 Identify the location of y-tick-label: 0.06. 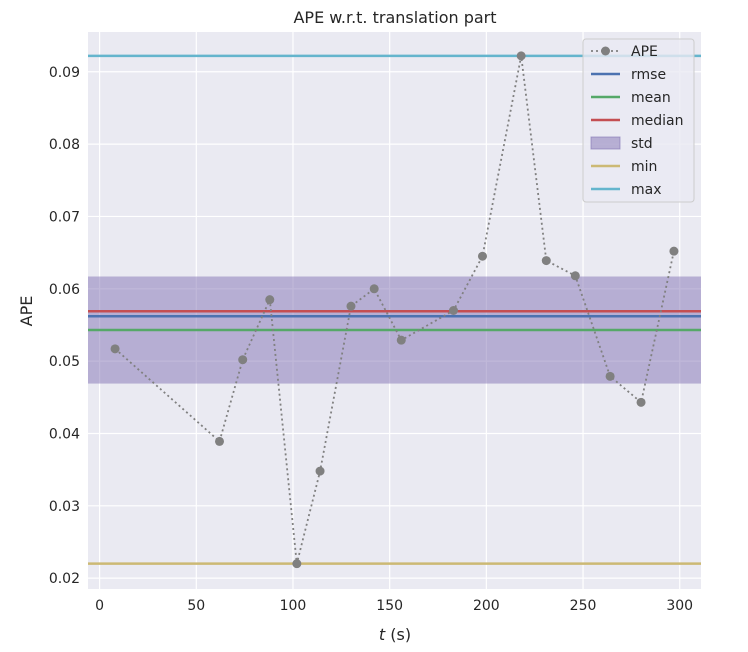
(64, 290).